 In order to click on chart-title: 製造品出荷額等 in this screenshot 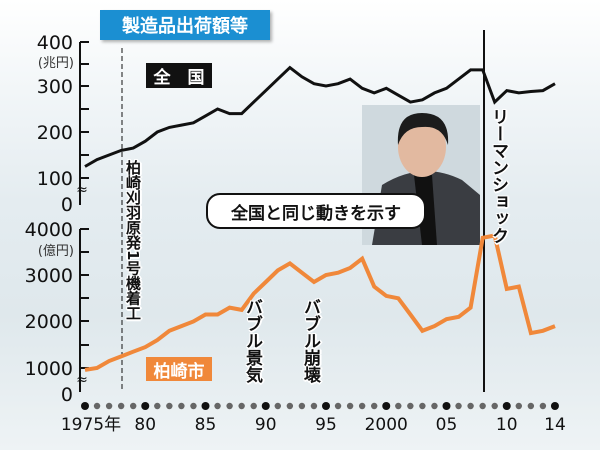, I will do `click(185, 25)`.